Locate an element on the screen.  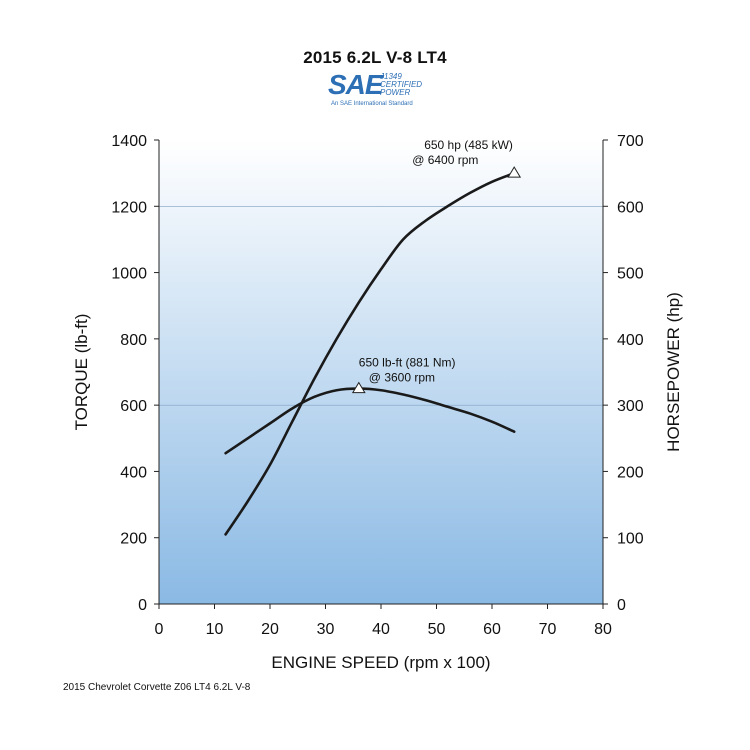
y-right-tick-label: 200 is located at coordinates (630, 472).